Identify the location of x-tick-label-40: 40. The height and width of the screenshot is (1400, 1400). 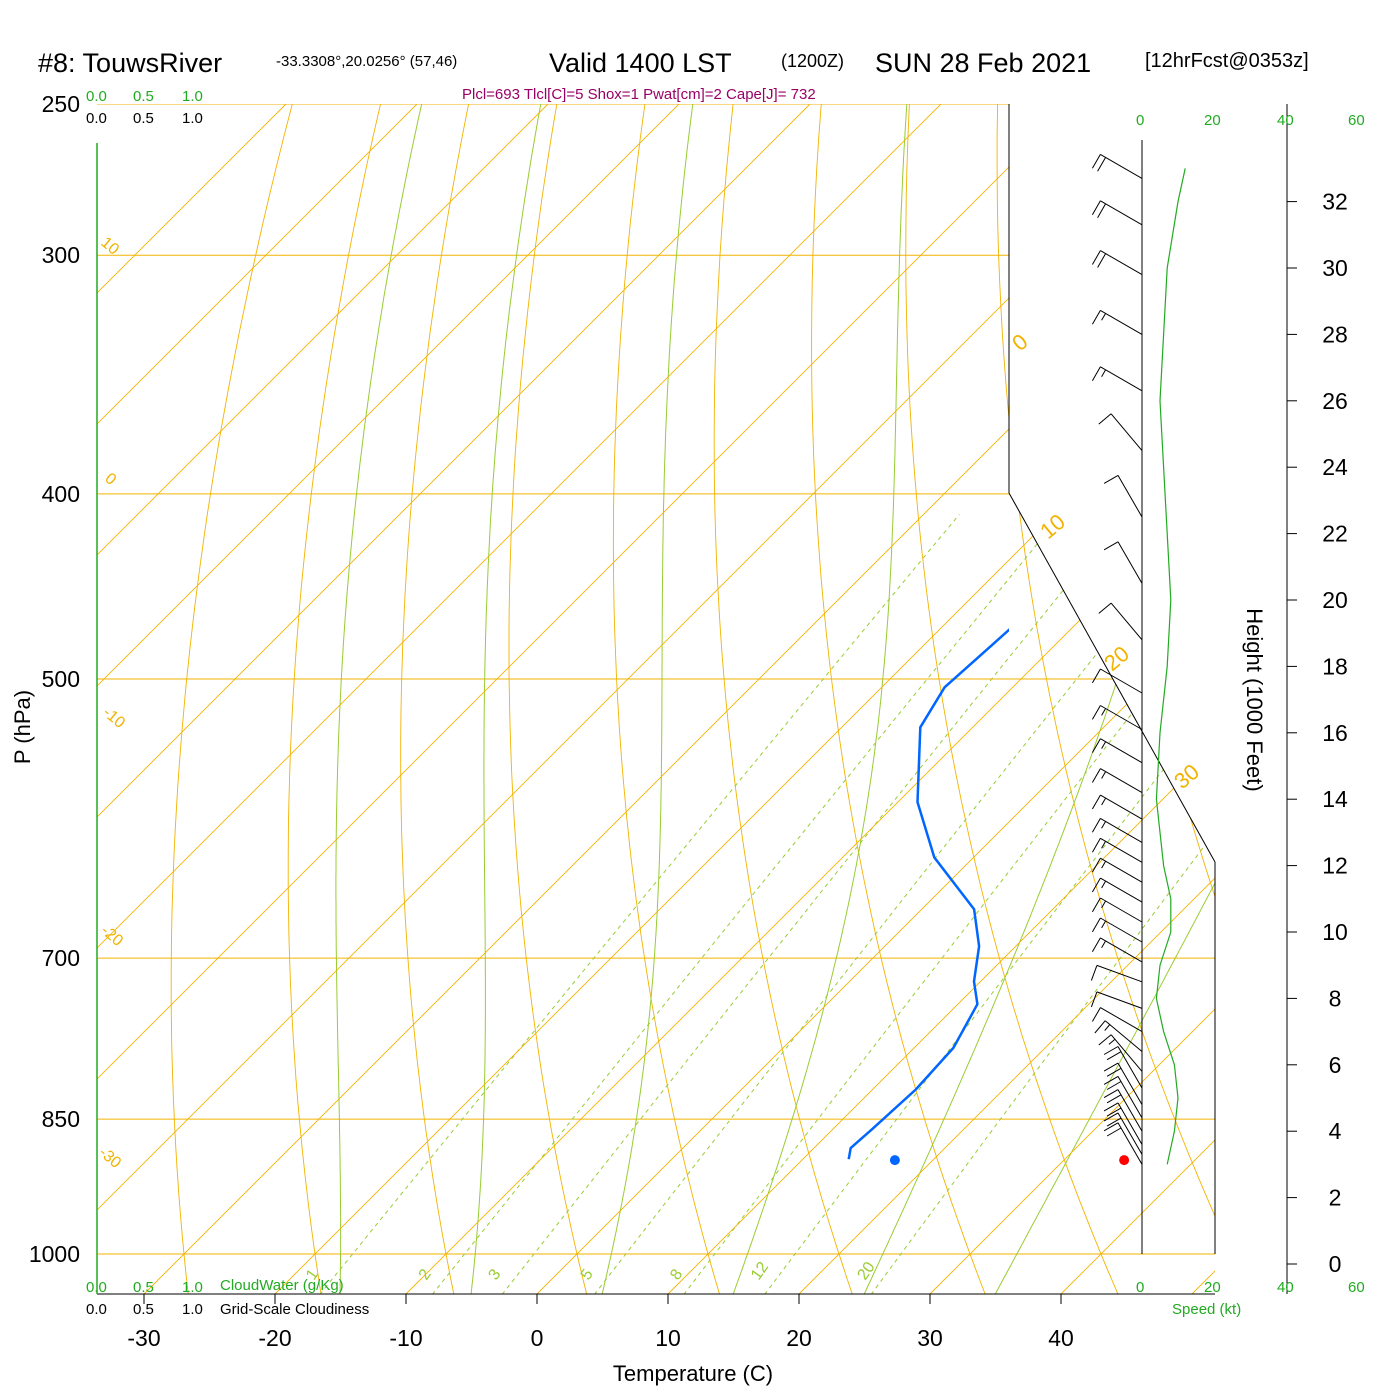
(1061, 1338).